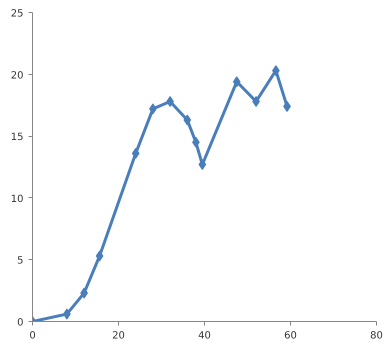 Image resolution: width=390 pixels, height=349 pixels. Describe the element at coordinates (17, 14) in the screenshot. I see `y-tick-label: 25` at that location.